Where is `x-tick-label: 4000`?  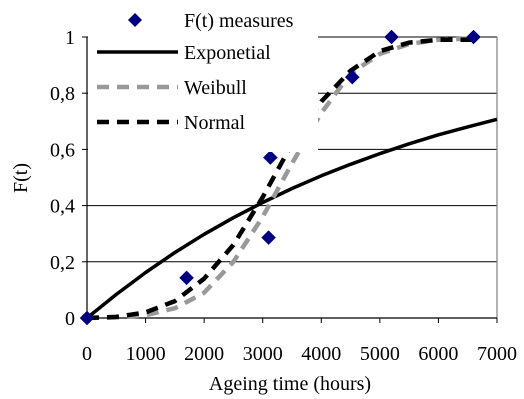 x-tick-label: 4000 is located at coordinates (321, 354).